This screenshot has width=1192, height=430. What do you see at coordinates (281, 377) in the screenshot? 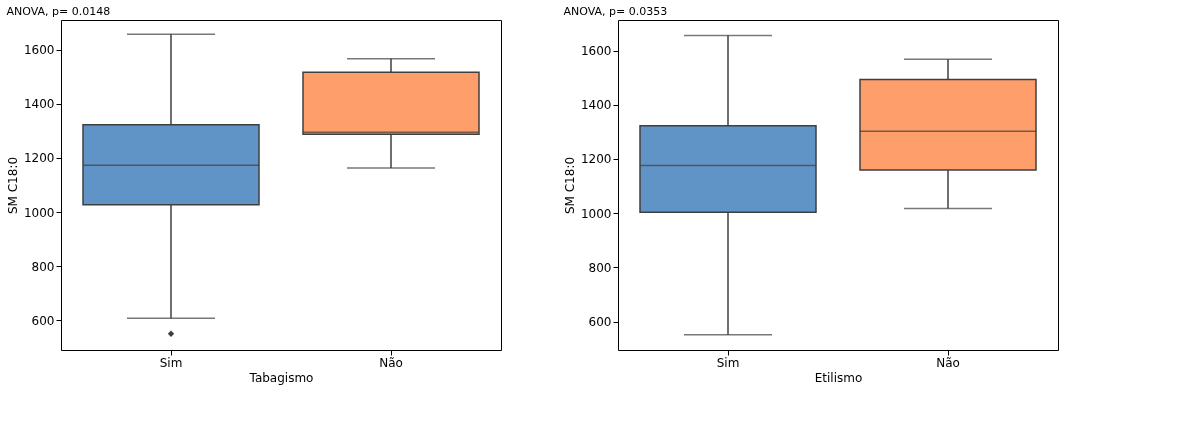
I see `x-axis-title: Tabagismo` at bounding box center [281, 377].